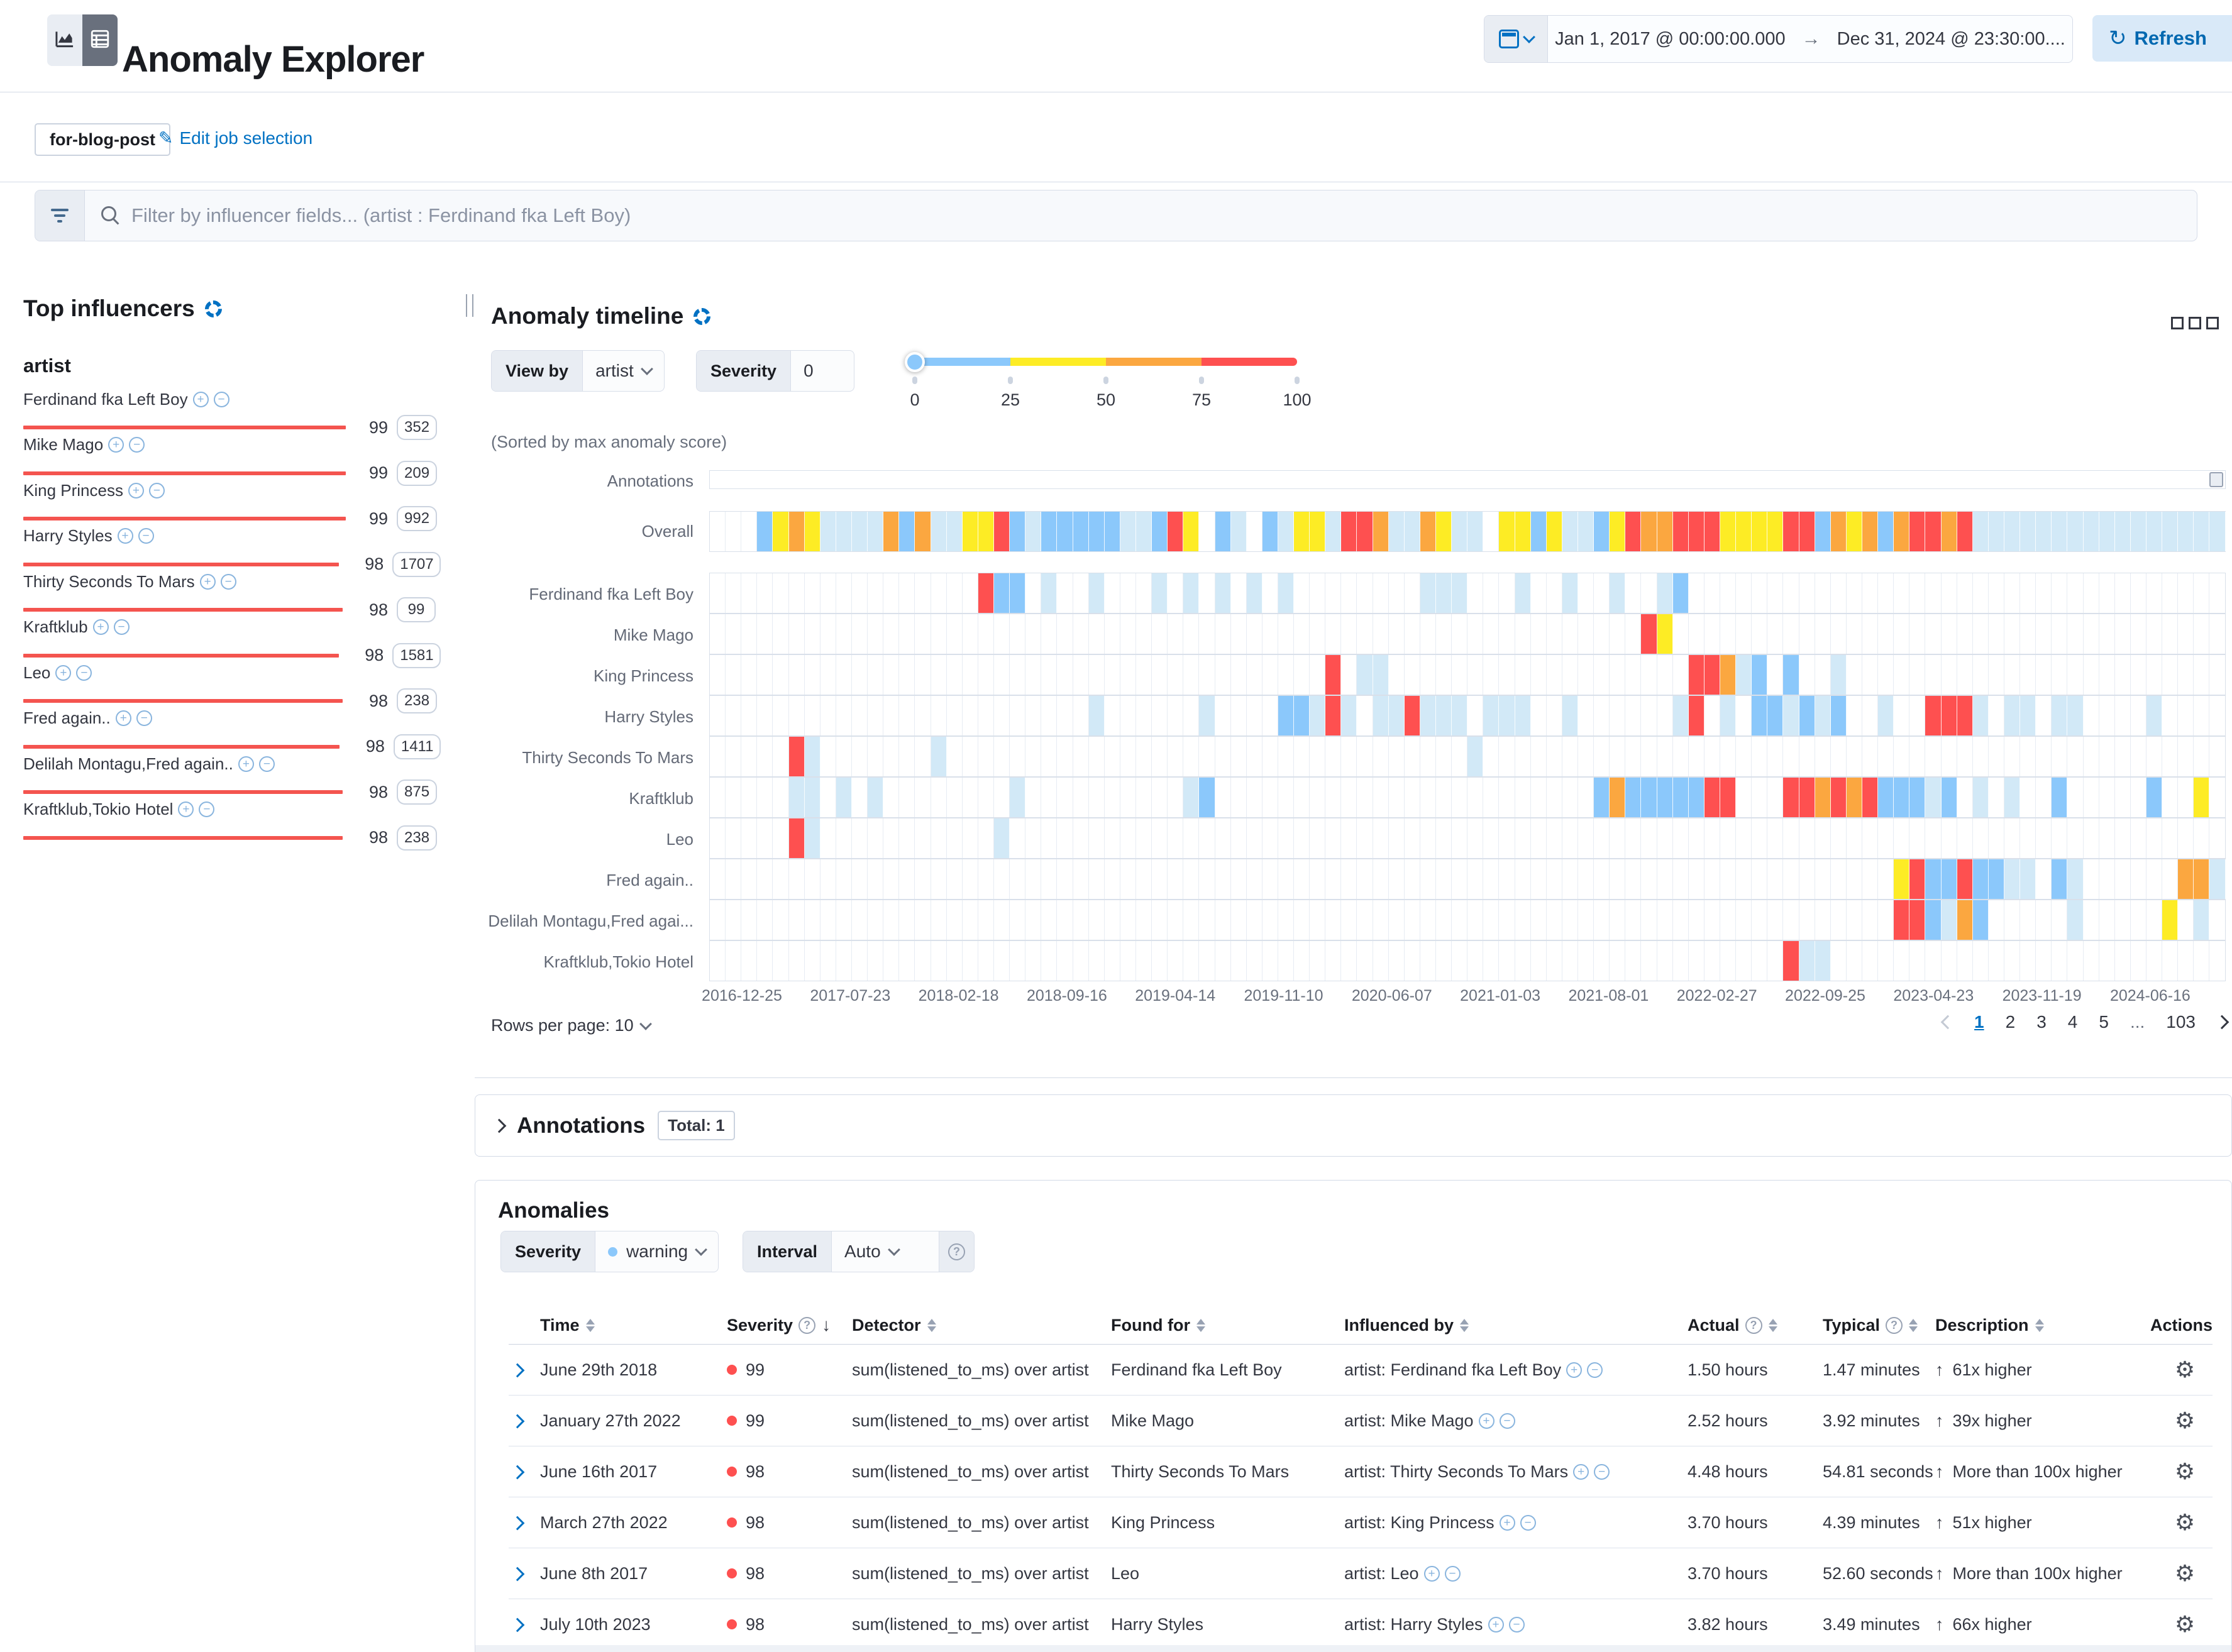  Describe the element at coordinates (60, 215) in the screenshot. I see `filter-toggle-button` at that location.